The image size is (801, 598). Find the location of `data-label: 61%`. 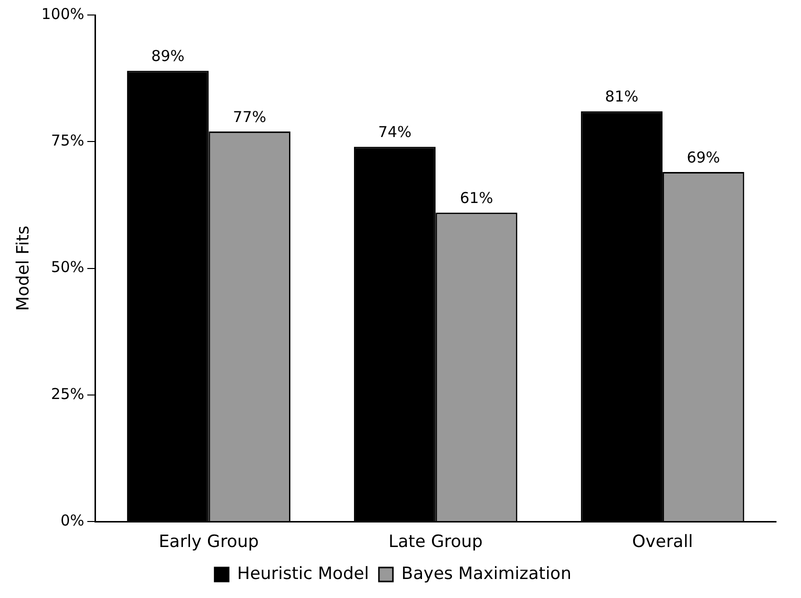

data-label: 61% is located at coordinates (477, 197).